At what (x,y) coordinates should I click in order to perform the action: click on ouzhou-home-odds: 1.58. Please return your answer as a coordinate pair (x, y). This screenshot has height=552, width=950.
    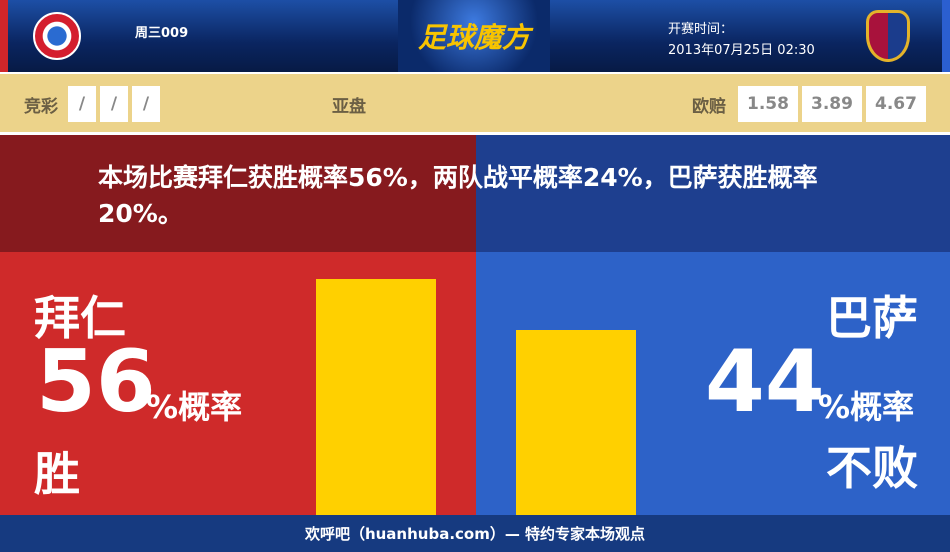
    Looking at the image, I should click on (768, 104).